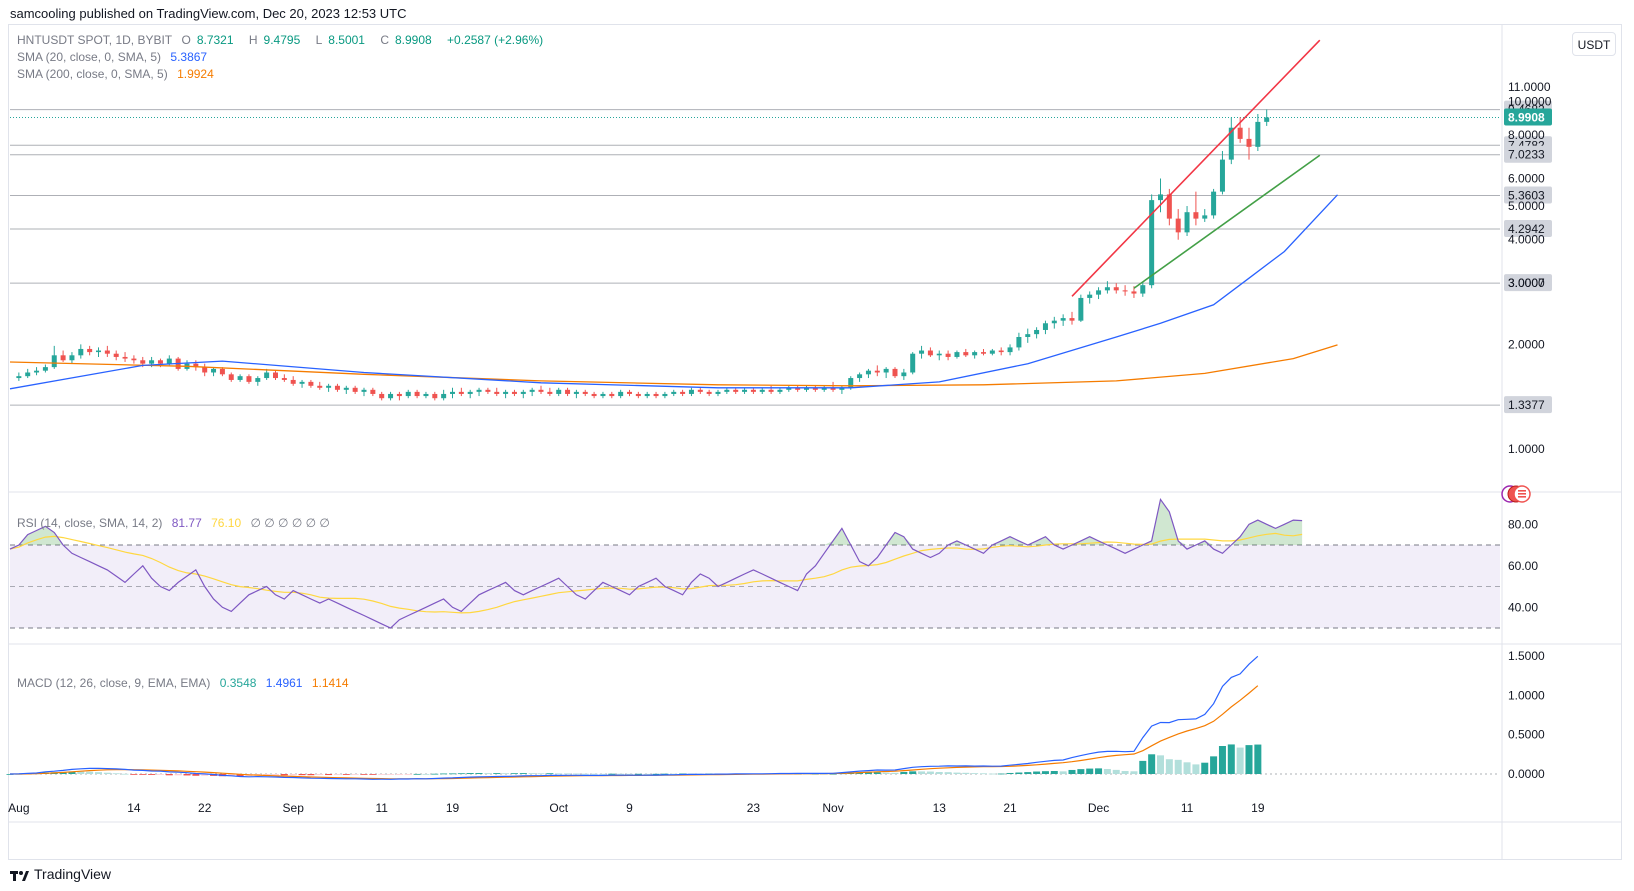 Image resolution: width=1634 pixels, height=891 pixels. I want to click on rsi-ma-value: 76.10, so click(226, 523).